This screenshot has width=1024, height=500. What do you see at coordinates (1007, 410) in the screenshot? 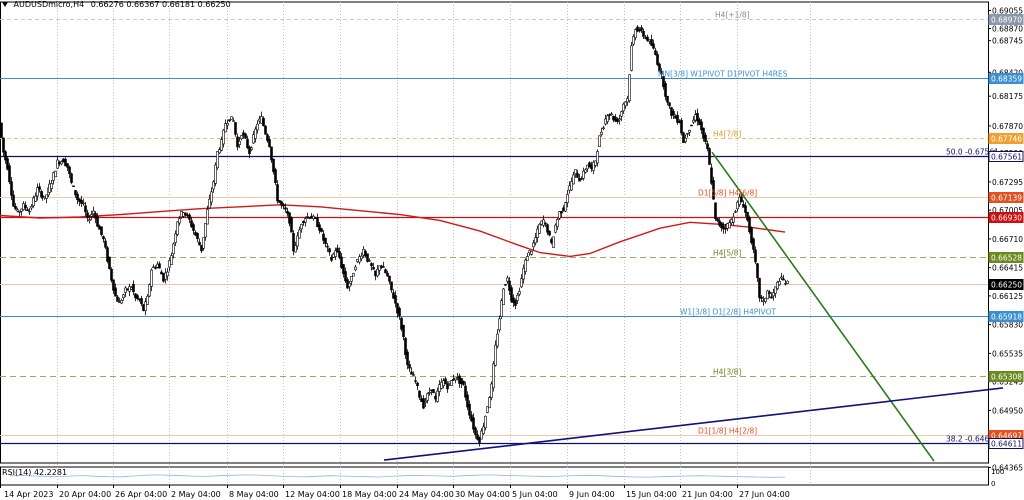
I see `y-tick-label: 0.64950` at bounding box center [1007, 410].